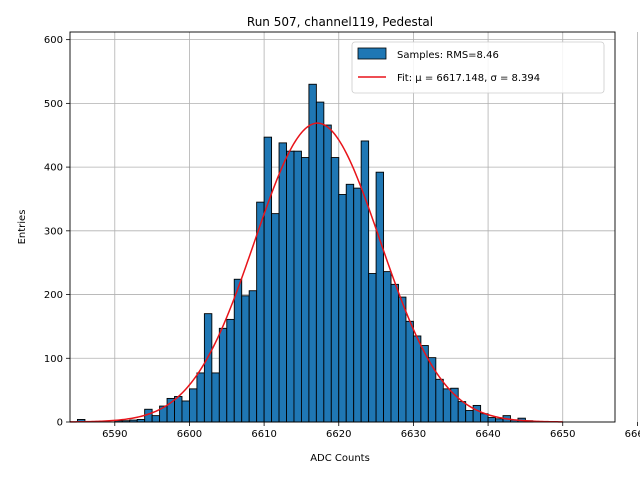 This screenshot has height=480, width=640. Describe the element at coordinates (372, 53) in the screenshot. I see `legend-histogram-swatch` at that location.